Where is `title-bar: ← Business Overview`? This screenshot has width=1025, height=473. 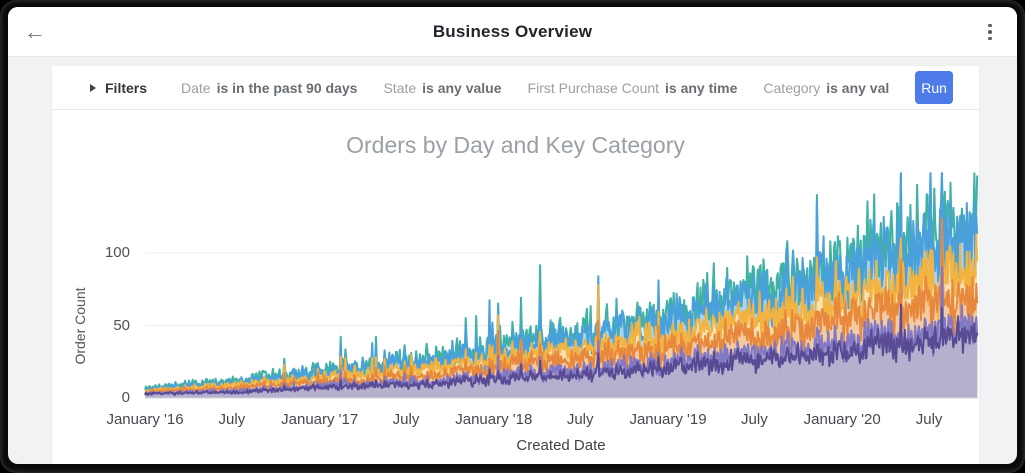
title-bar: ← Business Overview is located at coordinates (512, 32).